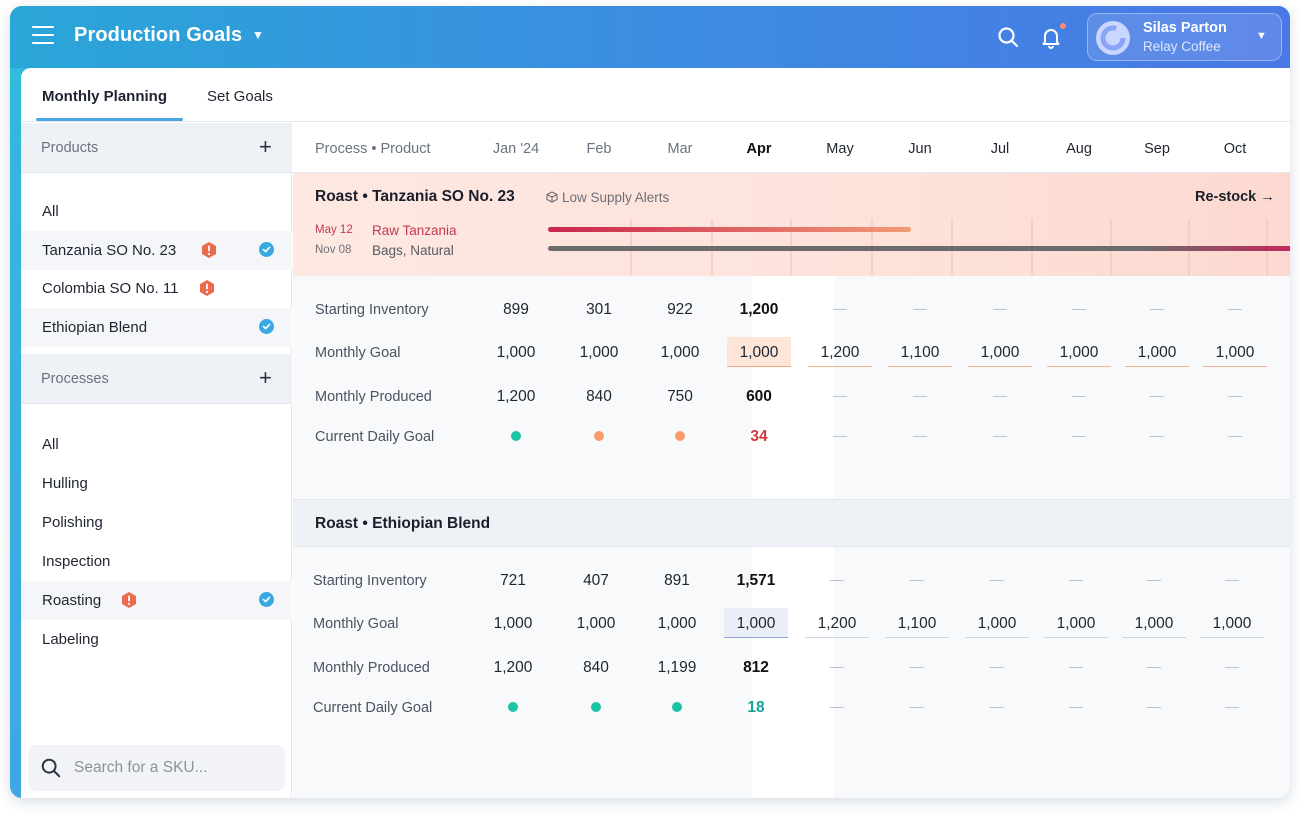  I want to click on value-cell: 812, so click(756, 667).